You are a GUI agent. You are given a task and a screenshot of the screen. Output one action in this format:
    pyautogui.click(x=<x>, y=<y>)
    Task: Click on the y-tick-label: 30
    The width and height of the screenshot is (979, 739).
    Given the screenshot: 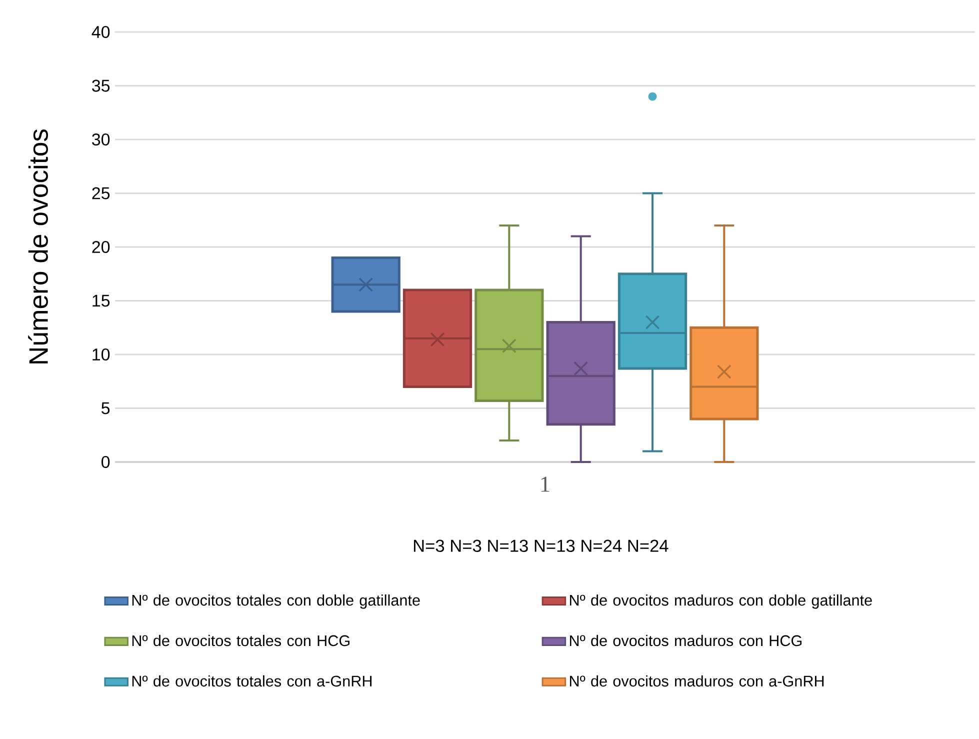 What is the action you would take?
    pyautogui.click(x=101, y=139)
    